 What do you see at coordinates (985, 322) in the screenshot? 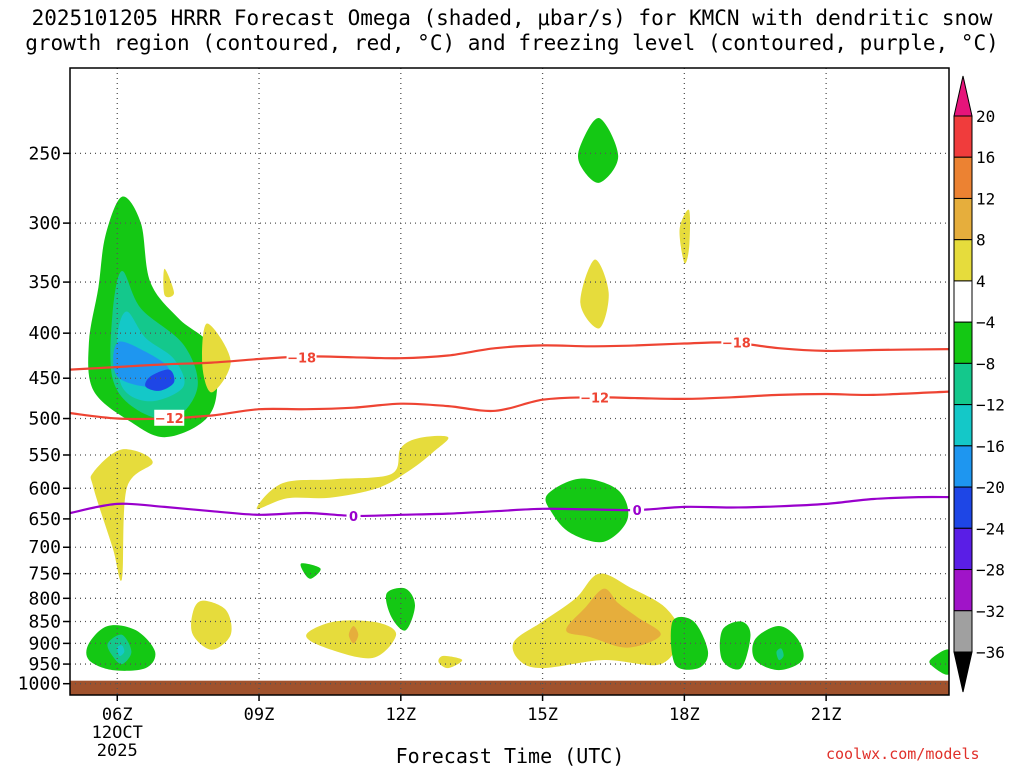
I see `colorbar-label-5: −4` at bounding box center [985, 322].